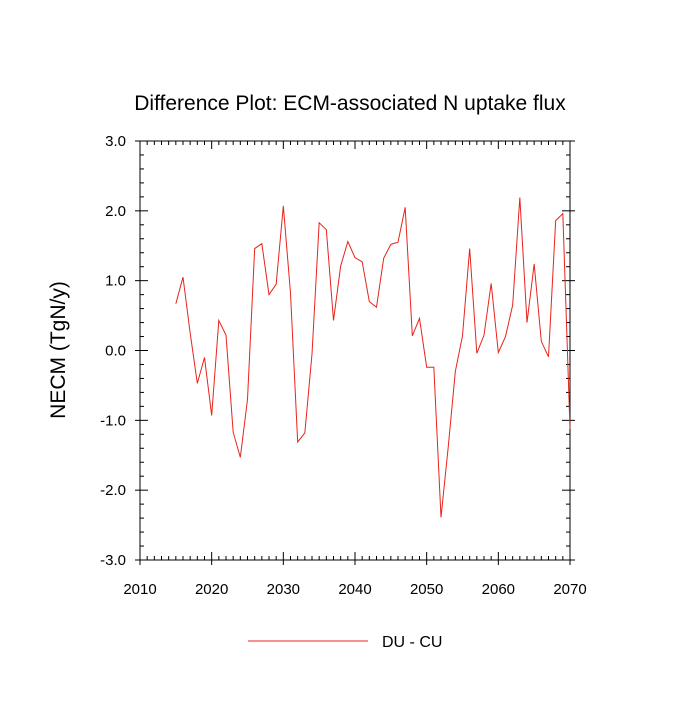 Image resolution: width=700 pixels, height=705 pixels. I want to click on y-tick-label: 2.0, so click(115, 211).